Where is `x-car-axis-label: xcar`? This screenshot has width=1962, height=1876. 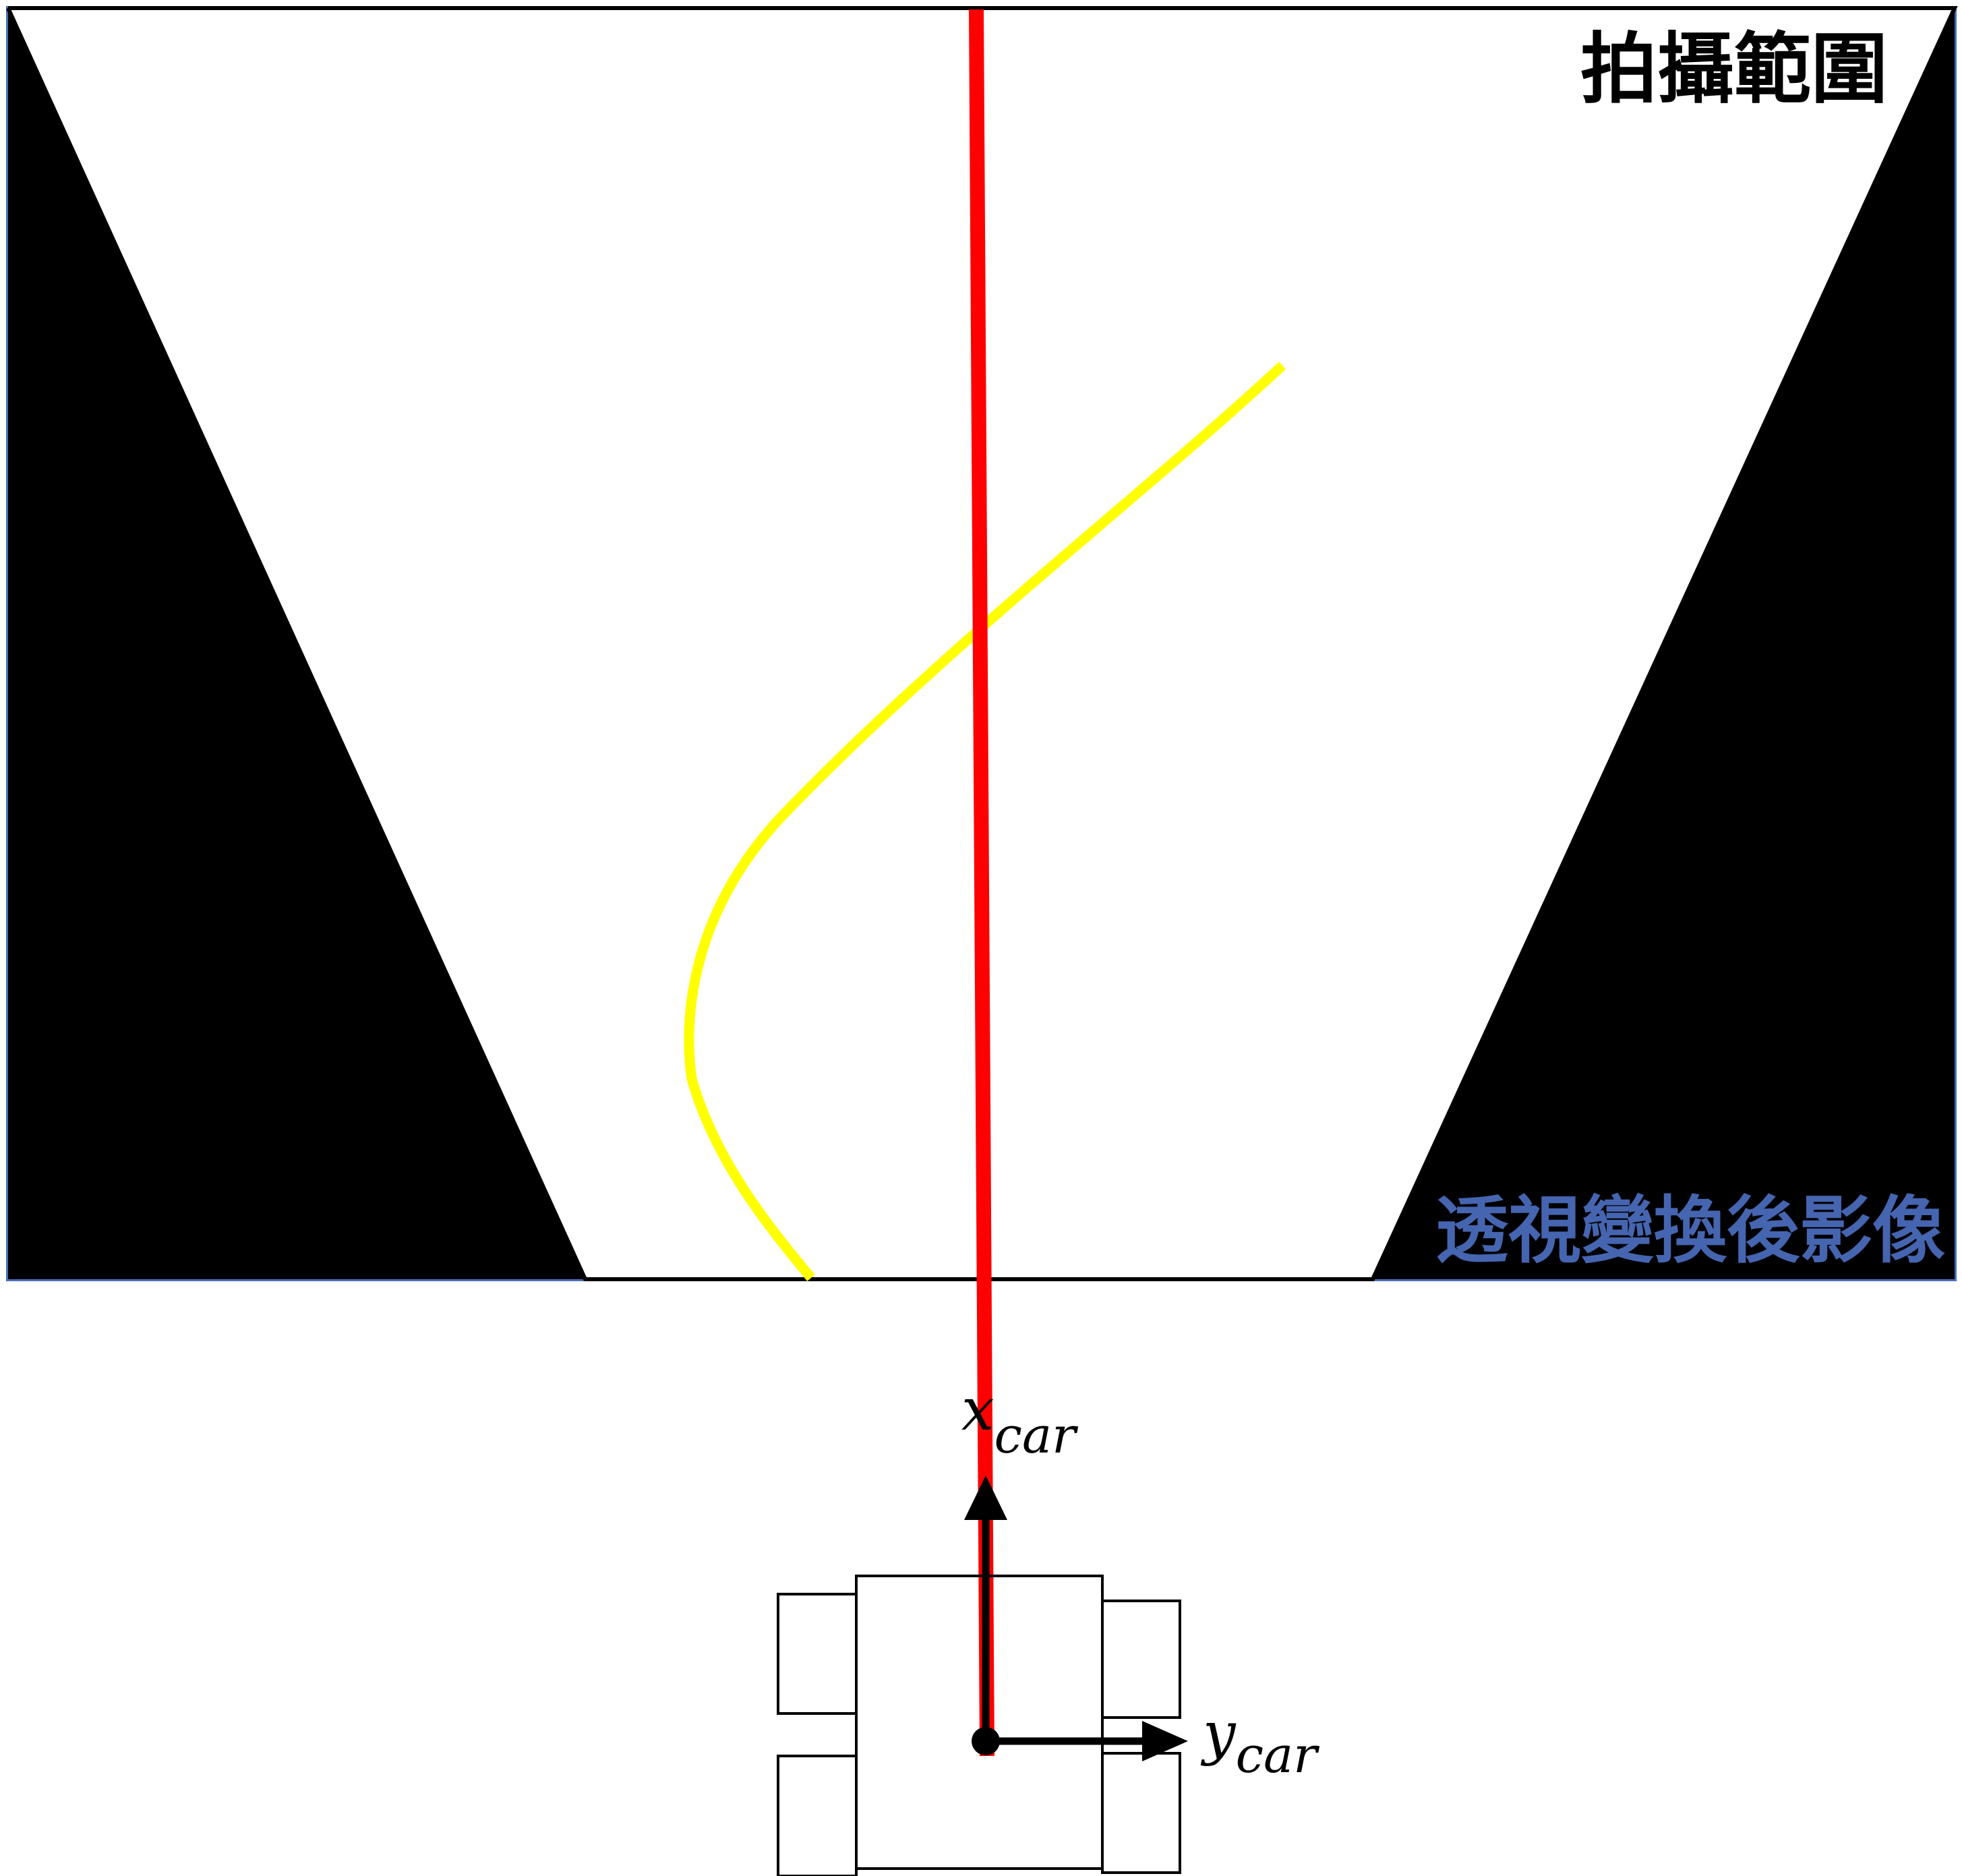 x-car-axis-label: xcar is located at coordinates (1020, 1420).